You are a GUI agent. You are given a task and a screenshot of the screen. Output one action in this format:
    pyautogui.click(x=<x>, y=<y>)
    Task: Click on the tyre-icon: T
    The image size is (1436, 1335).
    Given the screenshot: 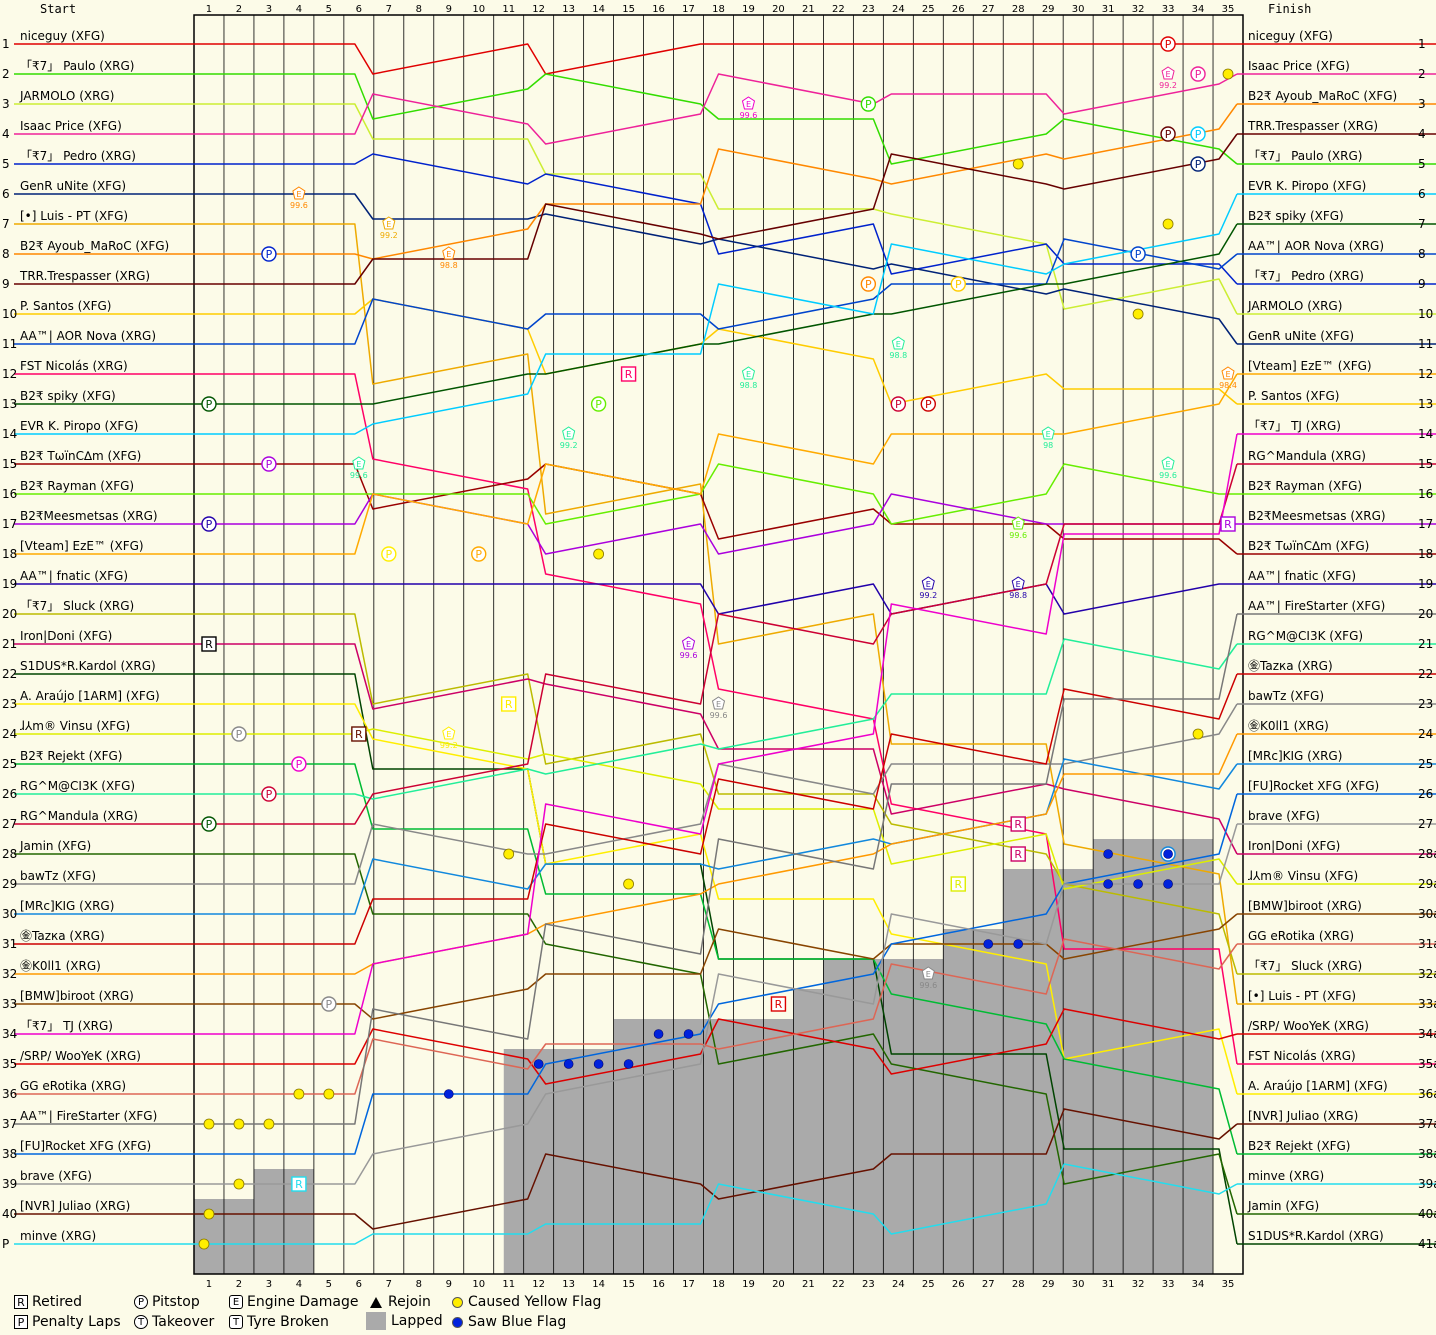 What is the action you would take?
    pyautogui.click(x=236, y=1322)
    